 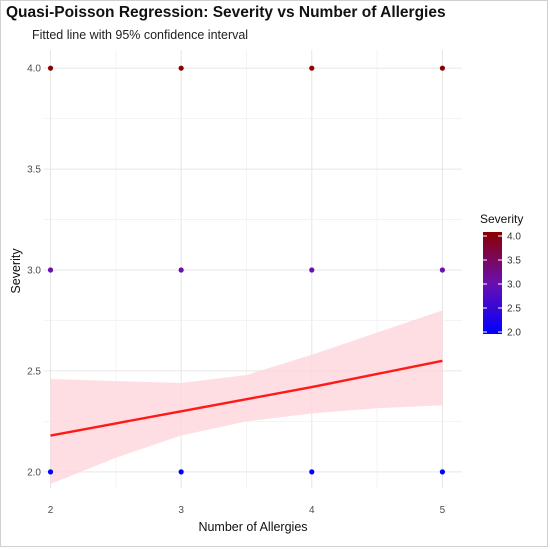 What do you see at coordinates (34, 371) in the screenshot?
I see `y-tick-label: 2.5` at bounding box center [34, 371].